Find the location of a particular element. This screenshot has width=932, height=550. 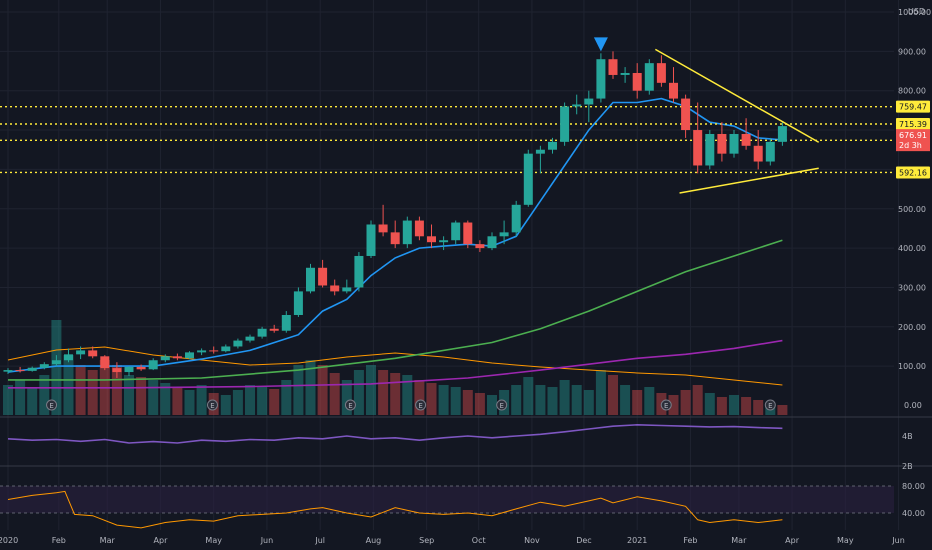

indicator-value-label: 4B is located at coordinates (907, 436).